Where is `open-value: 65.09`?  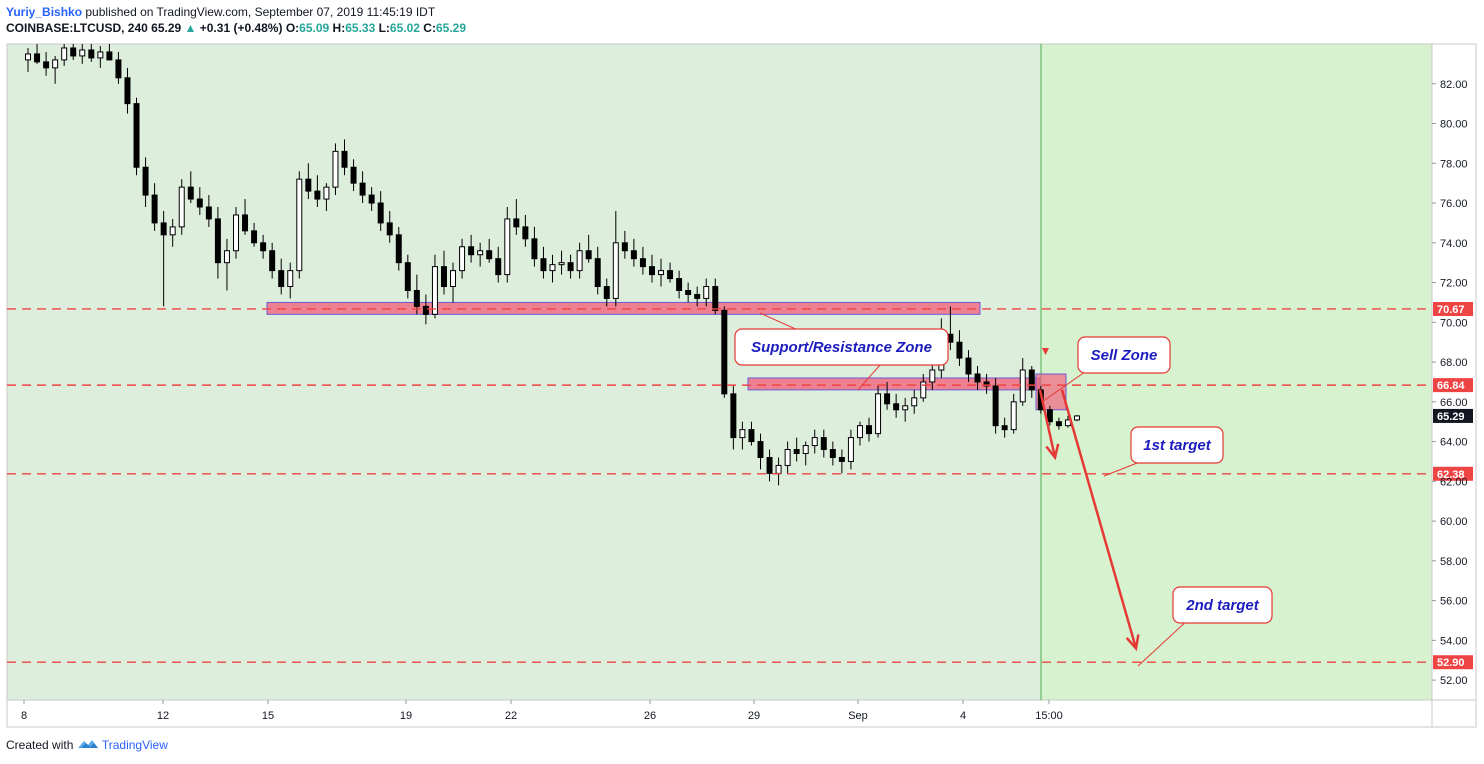 open-value: 65.09 is located at coordinates (314, 28).